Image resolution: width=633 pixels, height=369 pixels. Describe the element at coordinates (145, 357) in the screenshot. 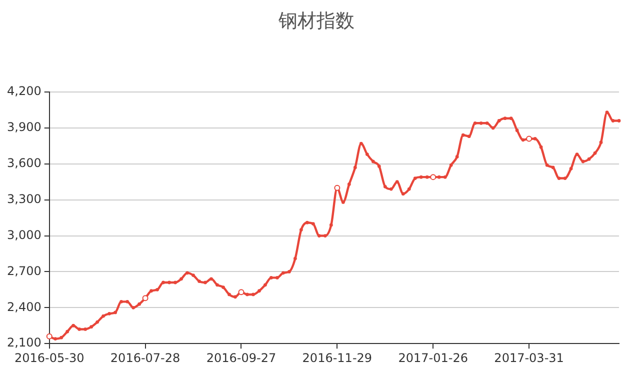

I see `x-tick-label: 2016-07-28` at that location.